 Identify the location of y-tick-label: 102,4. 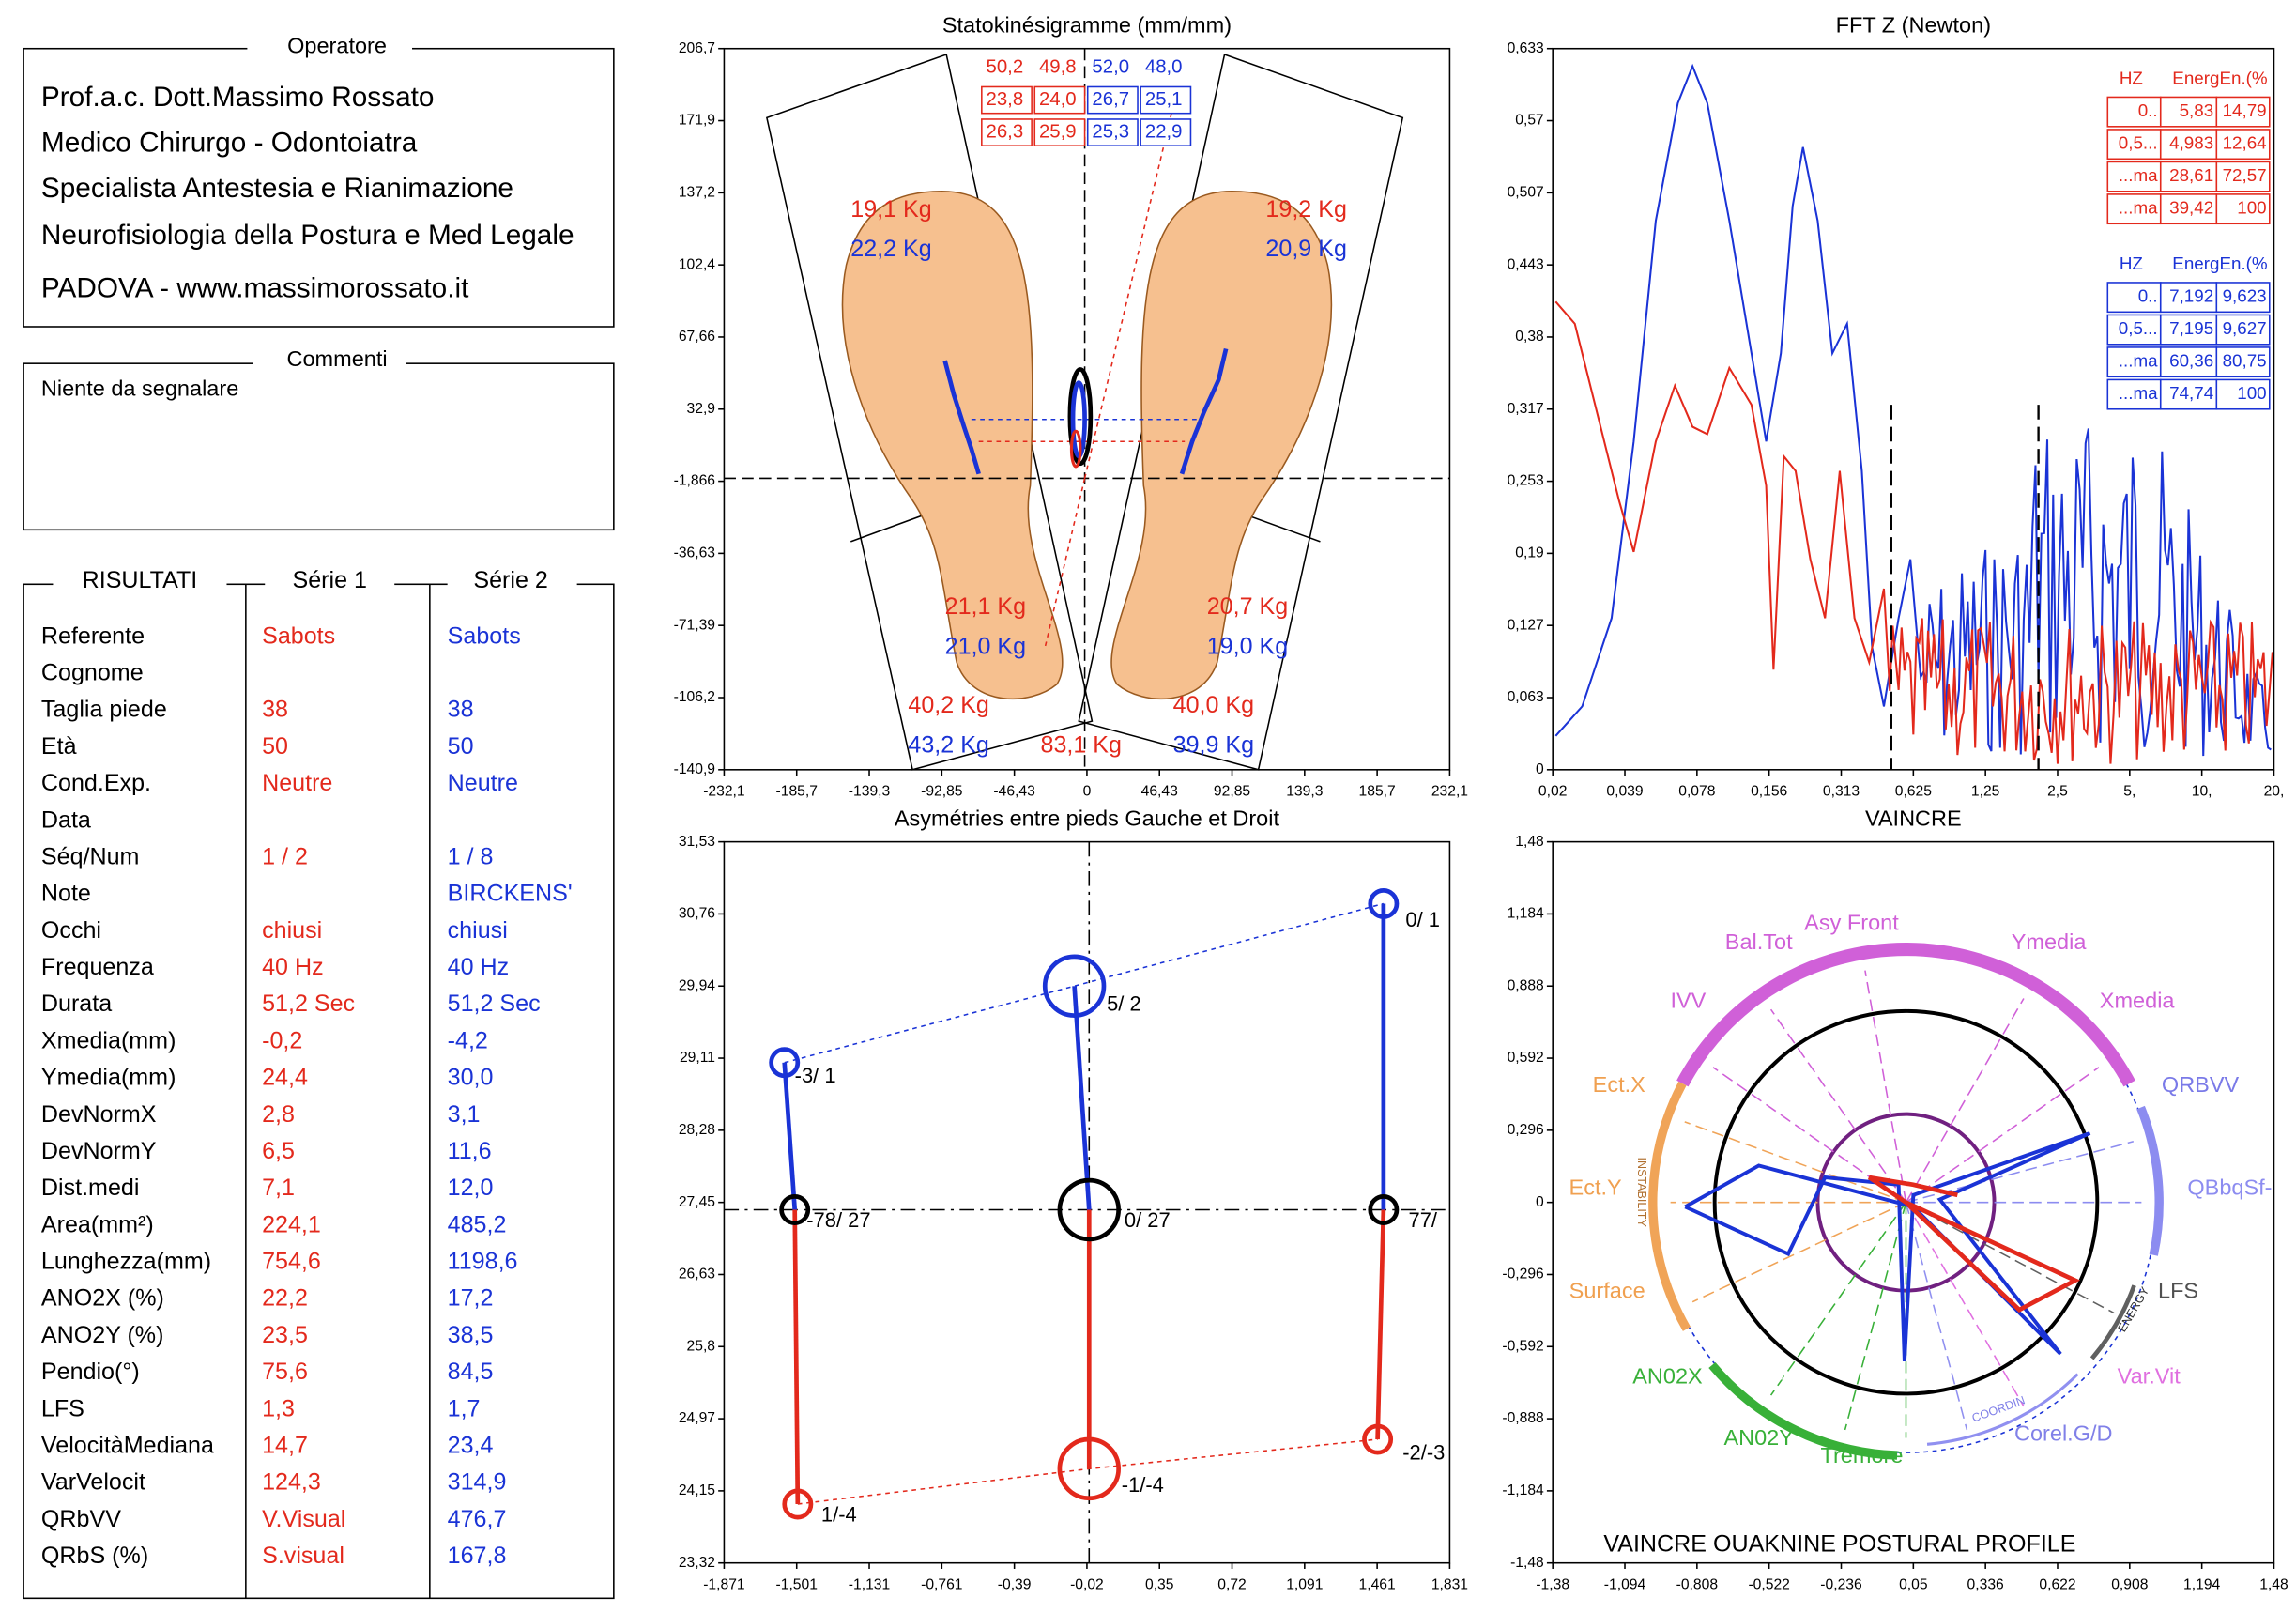
(697, 264).